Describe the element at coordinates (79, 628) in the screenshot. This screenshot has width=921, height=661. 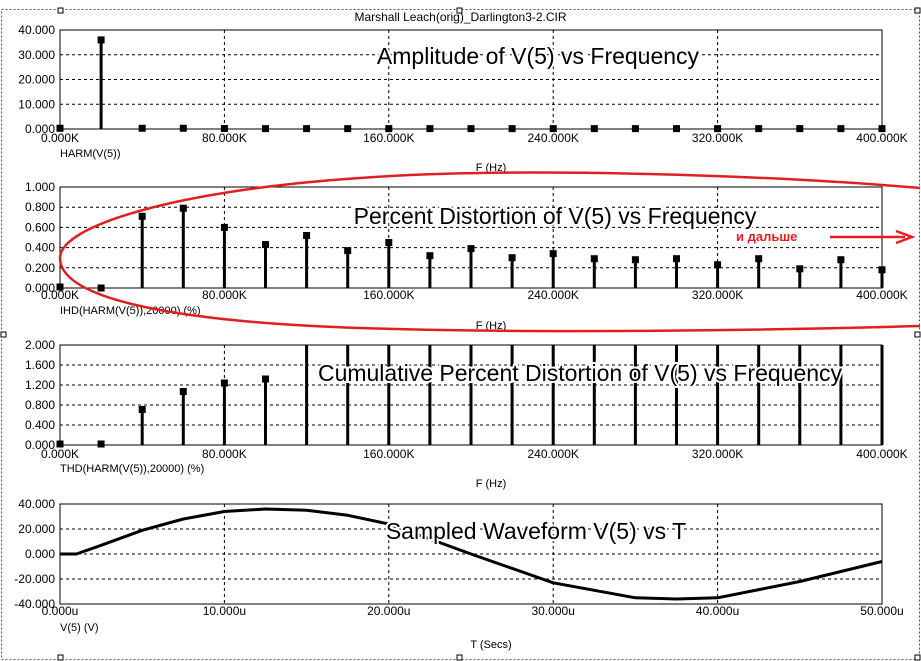
I see `trace-name-label: V(5) (V)` at that location.